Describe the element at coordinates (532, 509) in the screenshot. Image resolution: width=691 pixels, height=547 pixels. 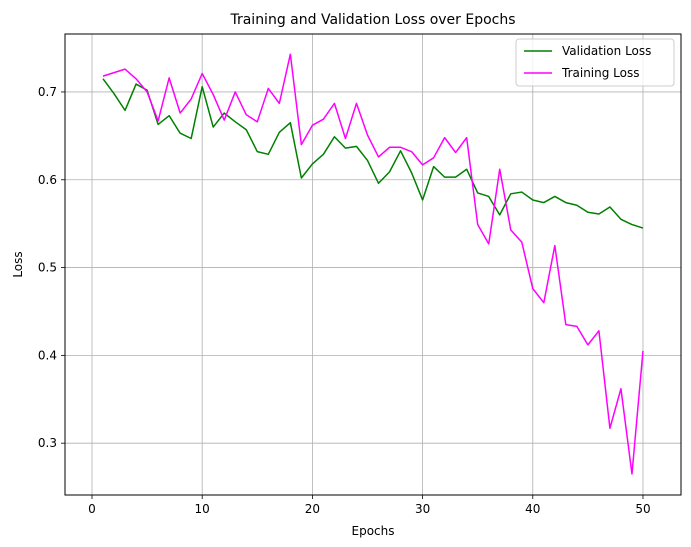
I see `x-tick-label: 40` at that location.